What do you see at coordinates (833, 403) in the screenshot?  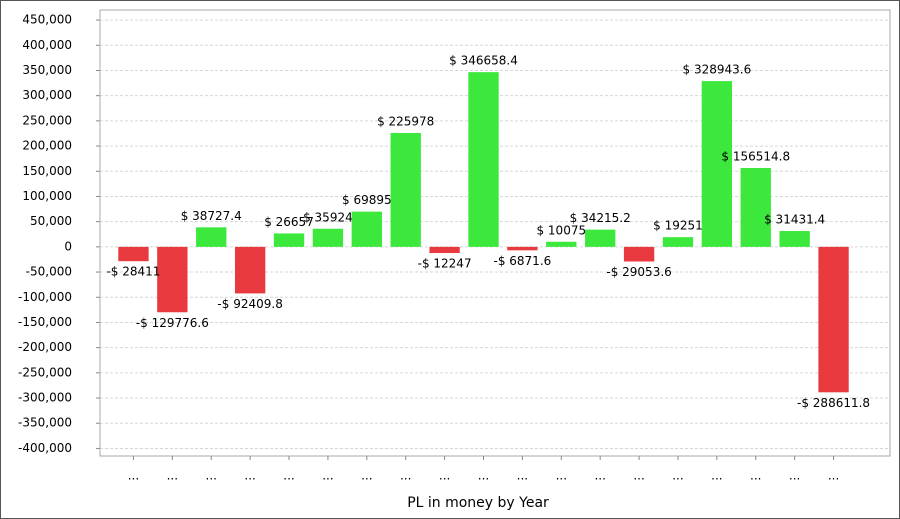 I see `data-label: -$ 288611.8` at bounding box center [833, 403].